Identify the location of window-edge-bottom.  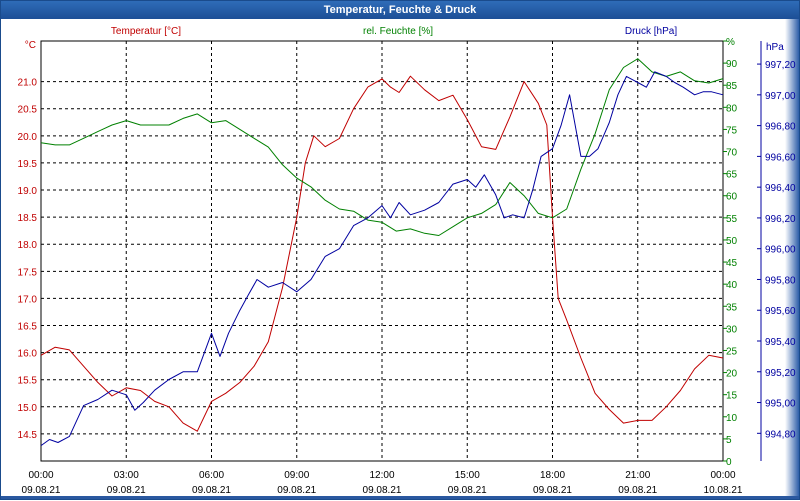
(400, 497).